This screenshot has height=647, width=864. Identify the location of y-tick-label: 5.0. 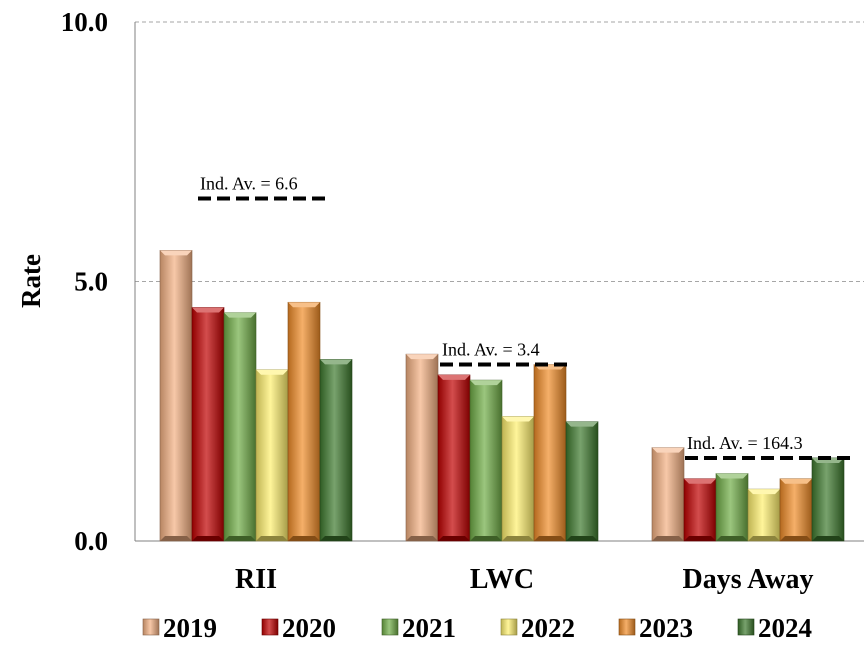
(91, 282).